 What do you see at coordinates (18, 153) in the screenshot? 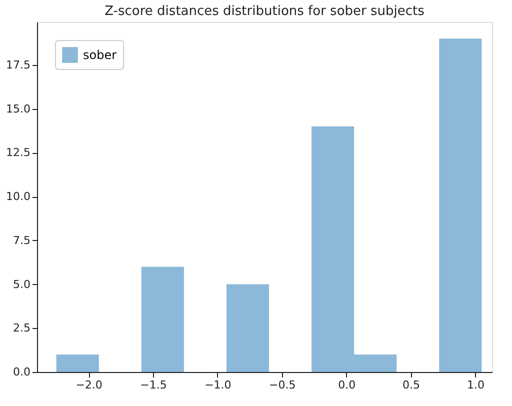
I see `y-tick-label: 12.5` at bounding box center [18, 153].